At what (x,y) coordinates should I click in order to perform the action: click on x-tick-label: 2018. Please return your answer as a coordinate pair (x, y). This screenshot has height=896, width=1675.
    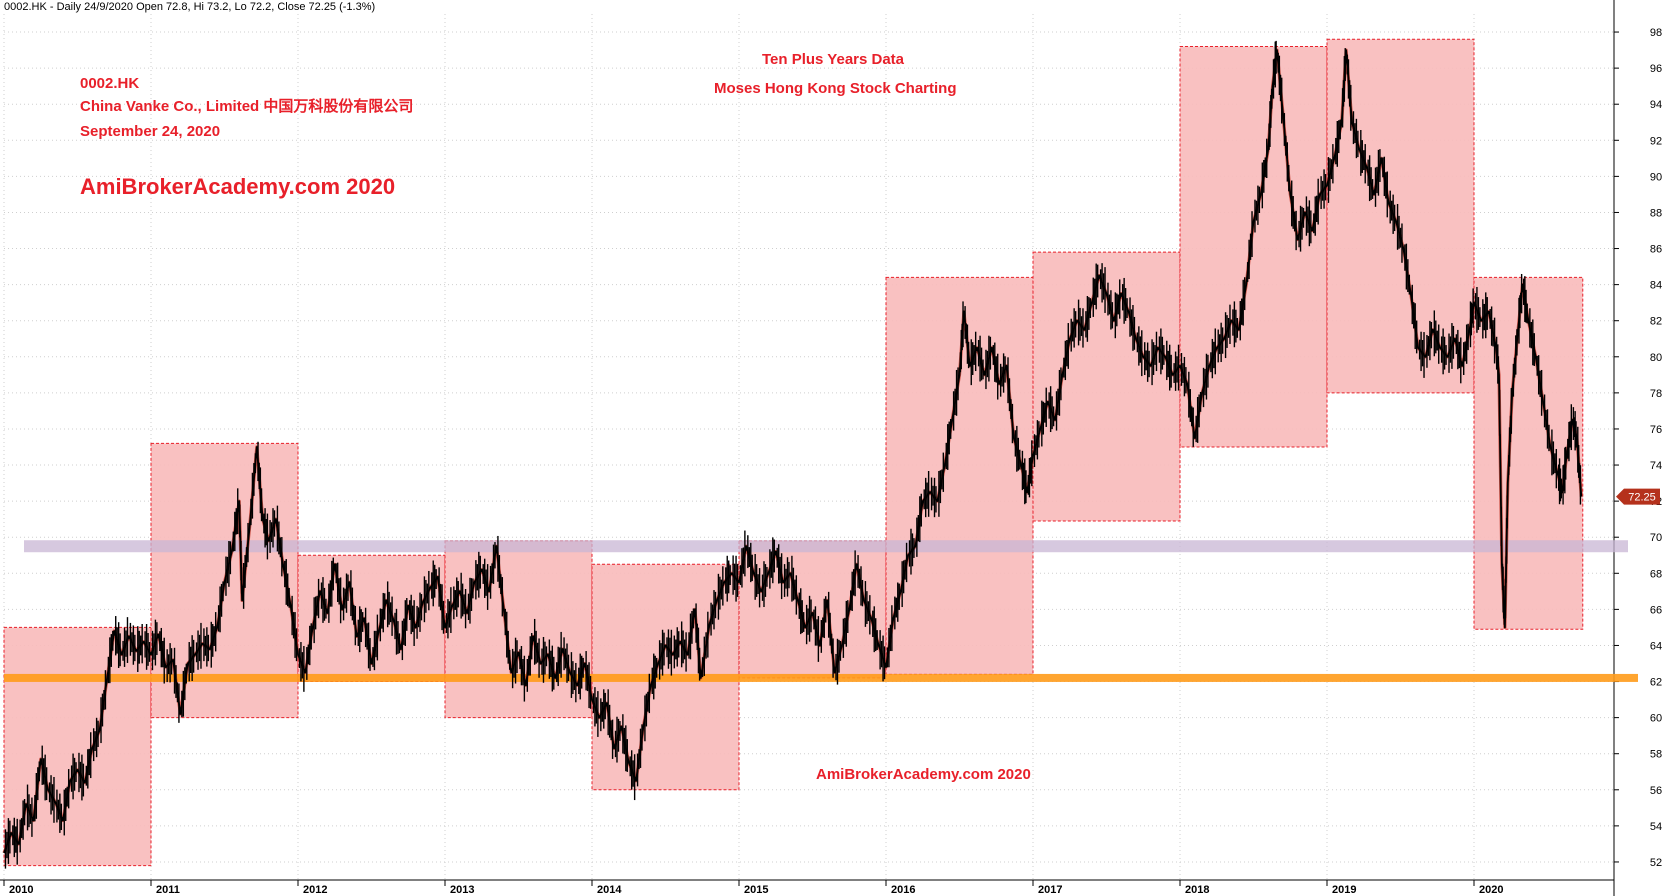
    Looking at the image, I should click on (1197, 890).